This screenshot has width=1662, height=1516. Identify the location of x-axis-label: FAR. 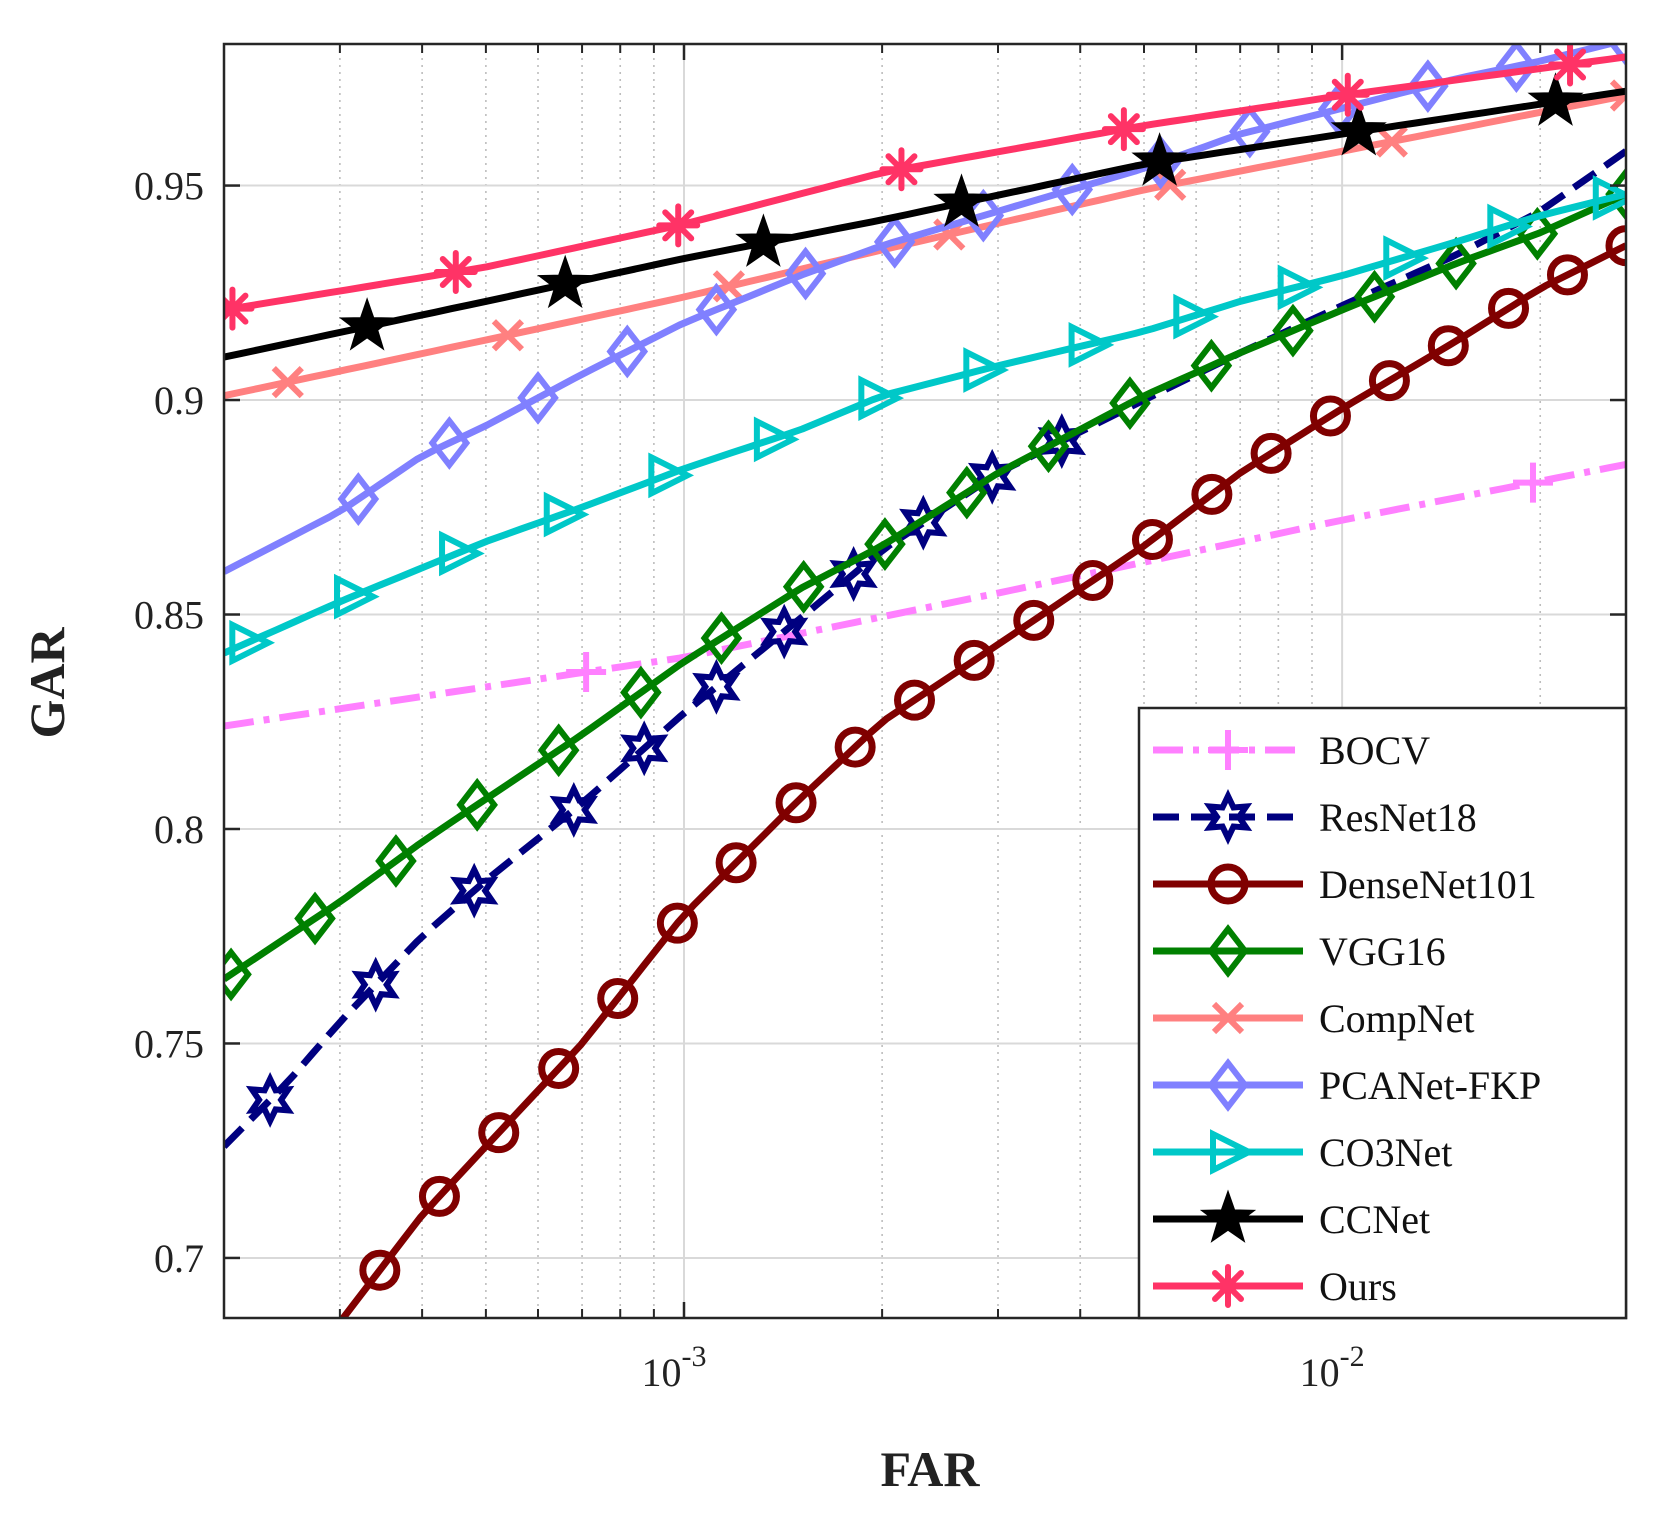
(930, 1469).